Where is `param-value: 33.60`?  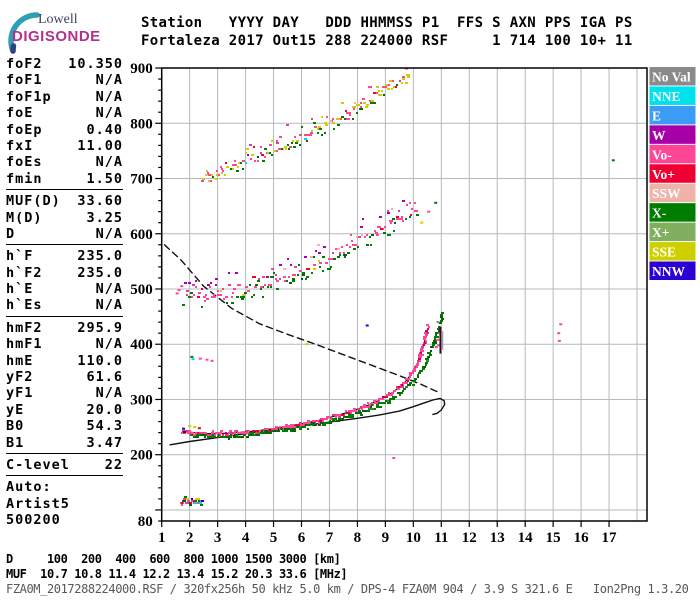
param-value: 33.60 is located at coordinates (100, 201).